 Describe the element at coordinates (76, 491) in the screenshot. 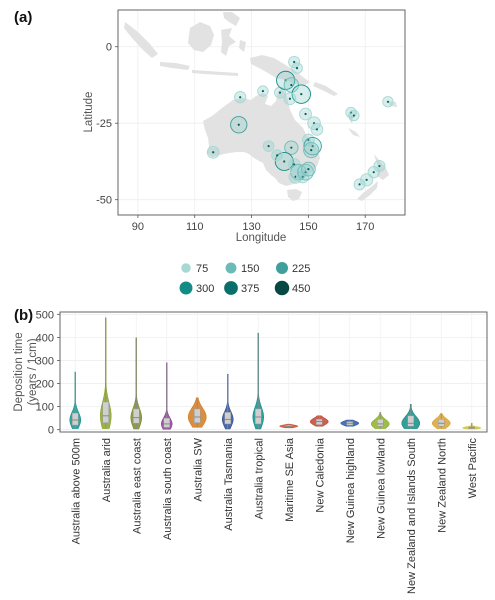

I see `violin-category-label: Australia above 500m` at that location.